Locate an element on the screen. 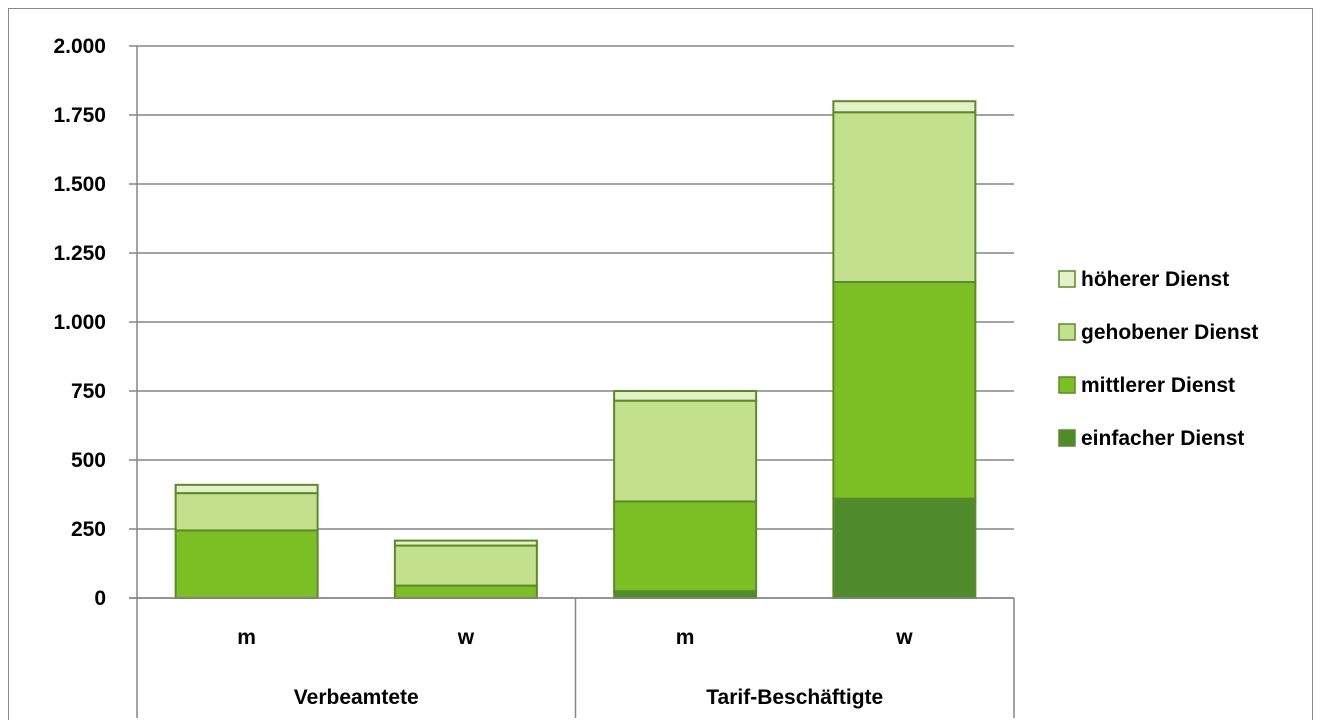 The width and height of the screenshot is (1322, 720). x-group-label: Verbeamtete is located at coordinates (356, 697).